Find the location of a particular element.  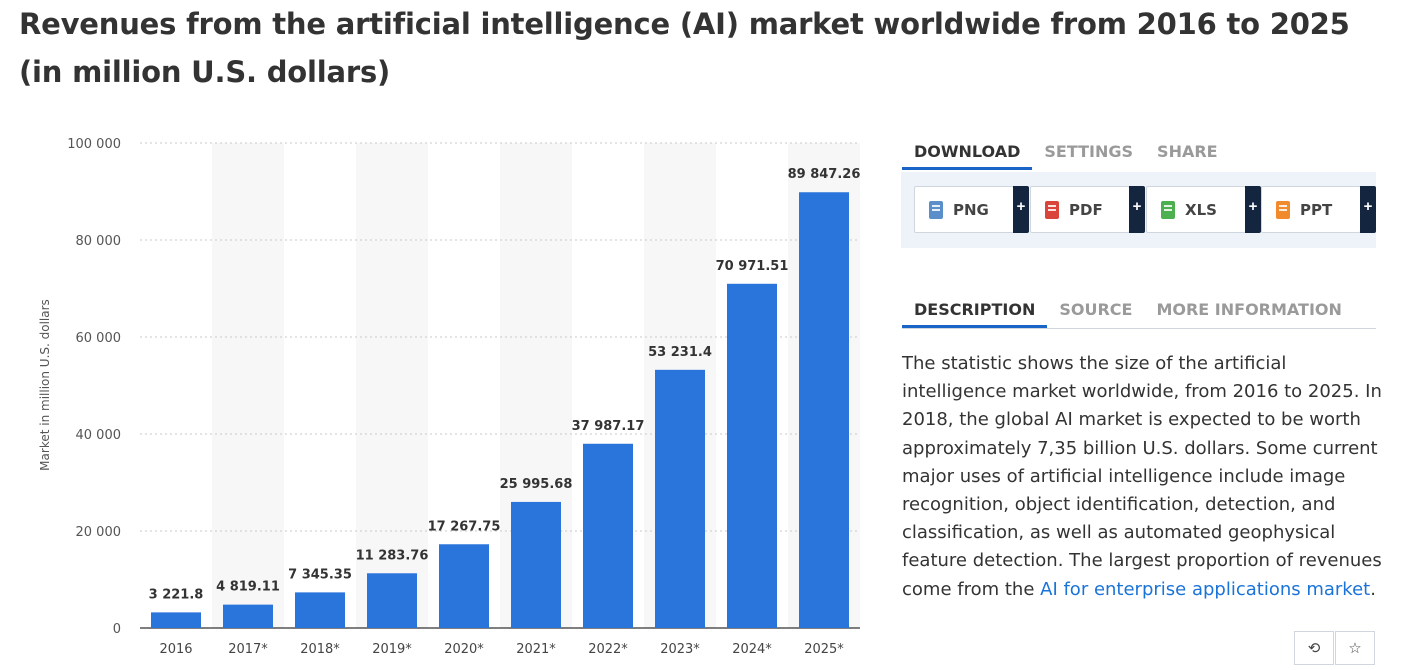

tab-settings: SETTINGS is located at coordinates (1089, 151).